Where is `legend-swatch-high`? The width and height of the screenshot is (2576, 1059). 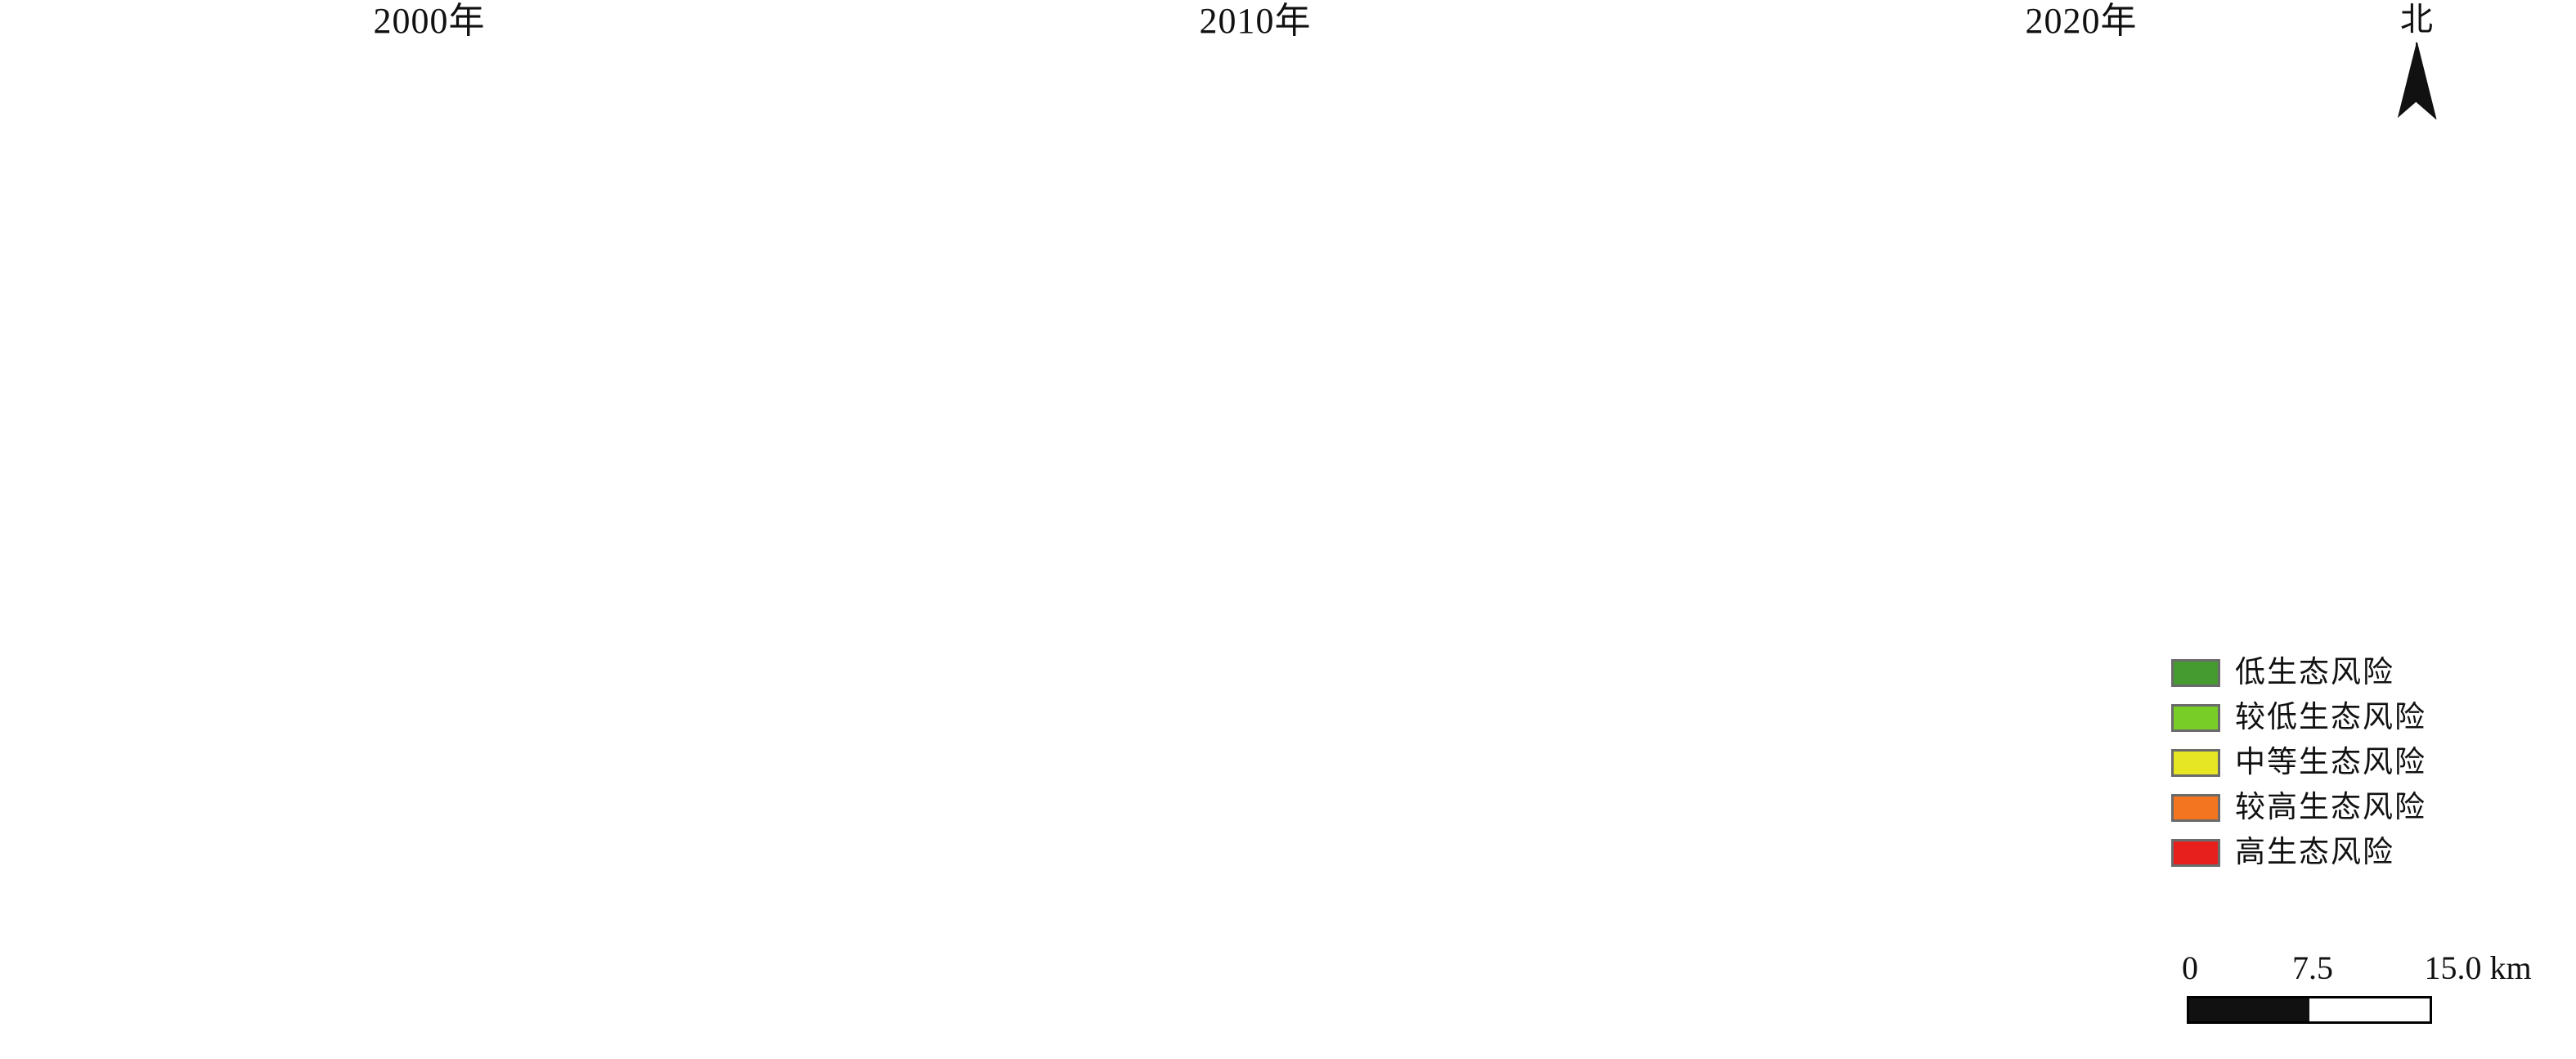
legend-swatch-high is located at coordinates (2195, 853).